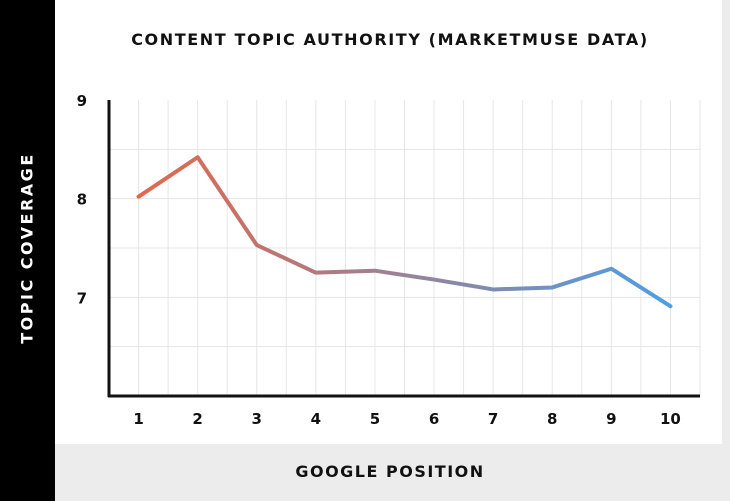  I want to click on x-tick-label: 5, so click(375, 419).